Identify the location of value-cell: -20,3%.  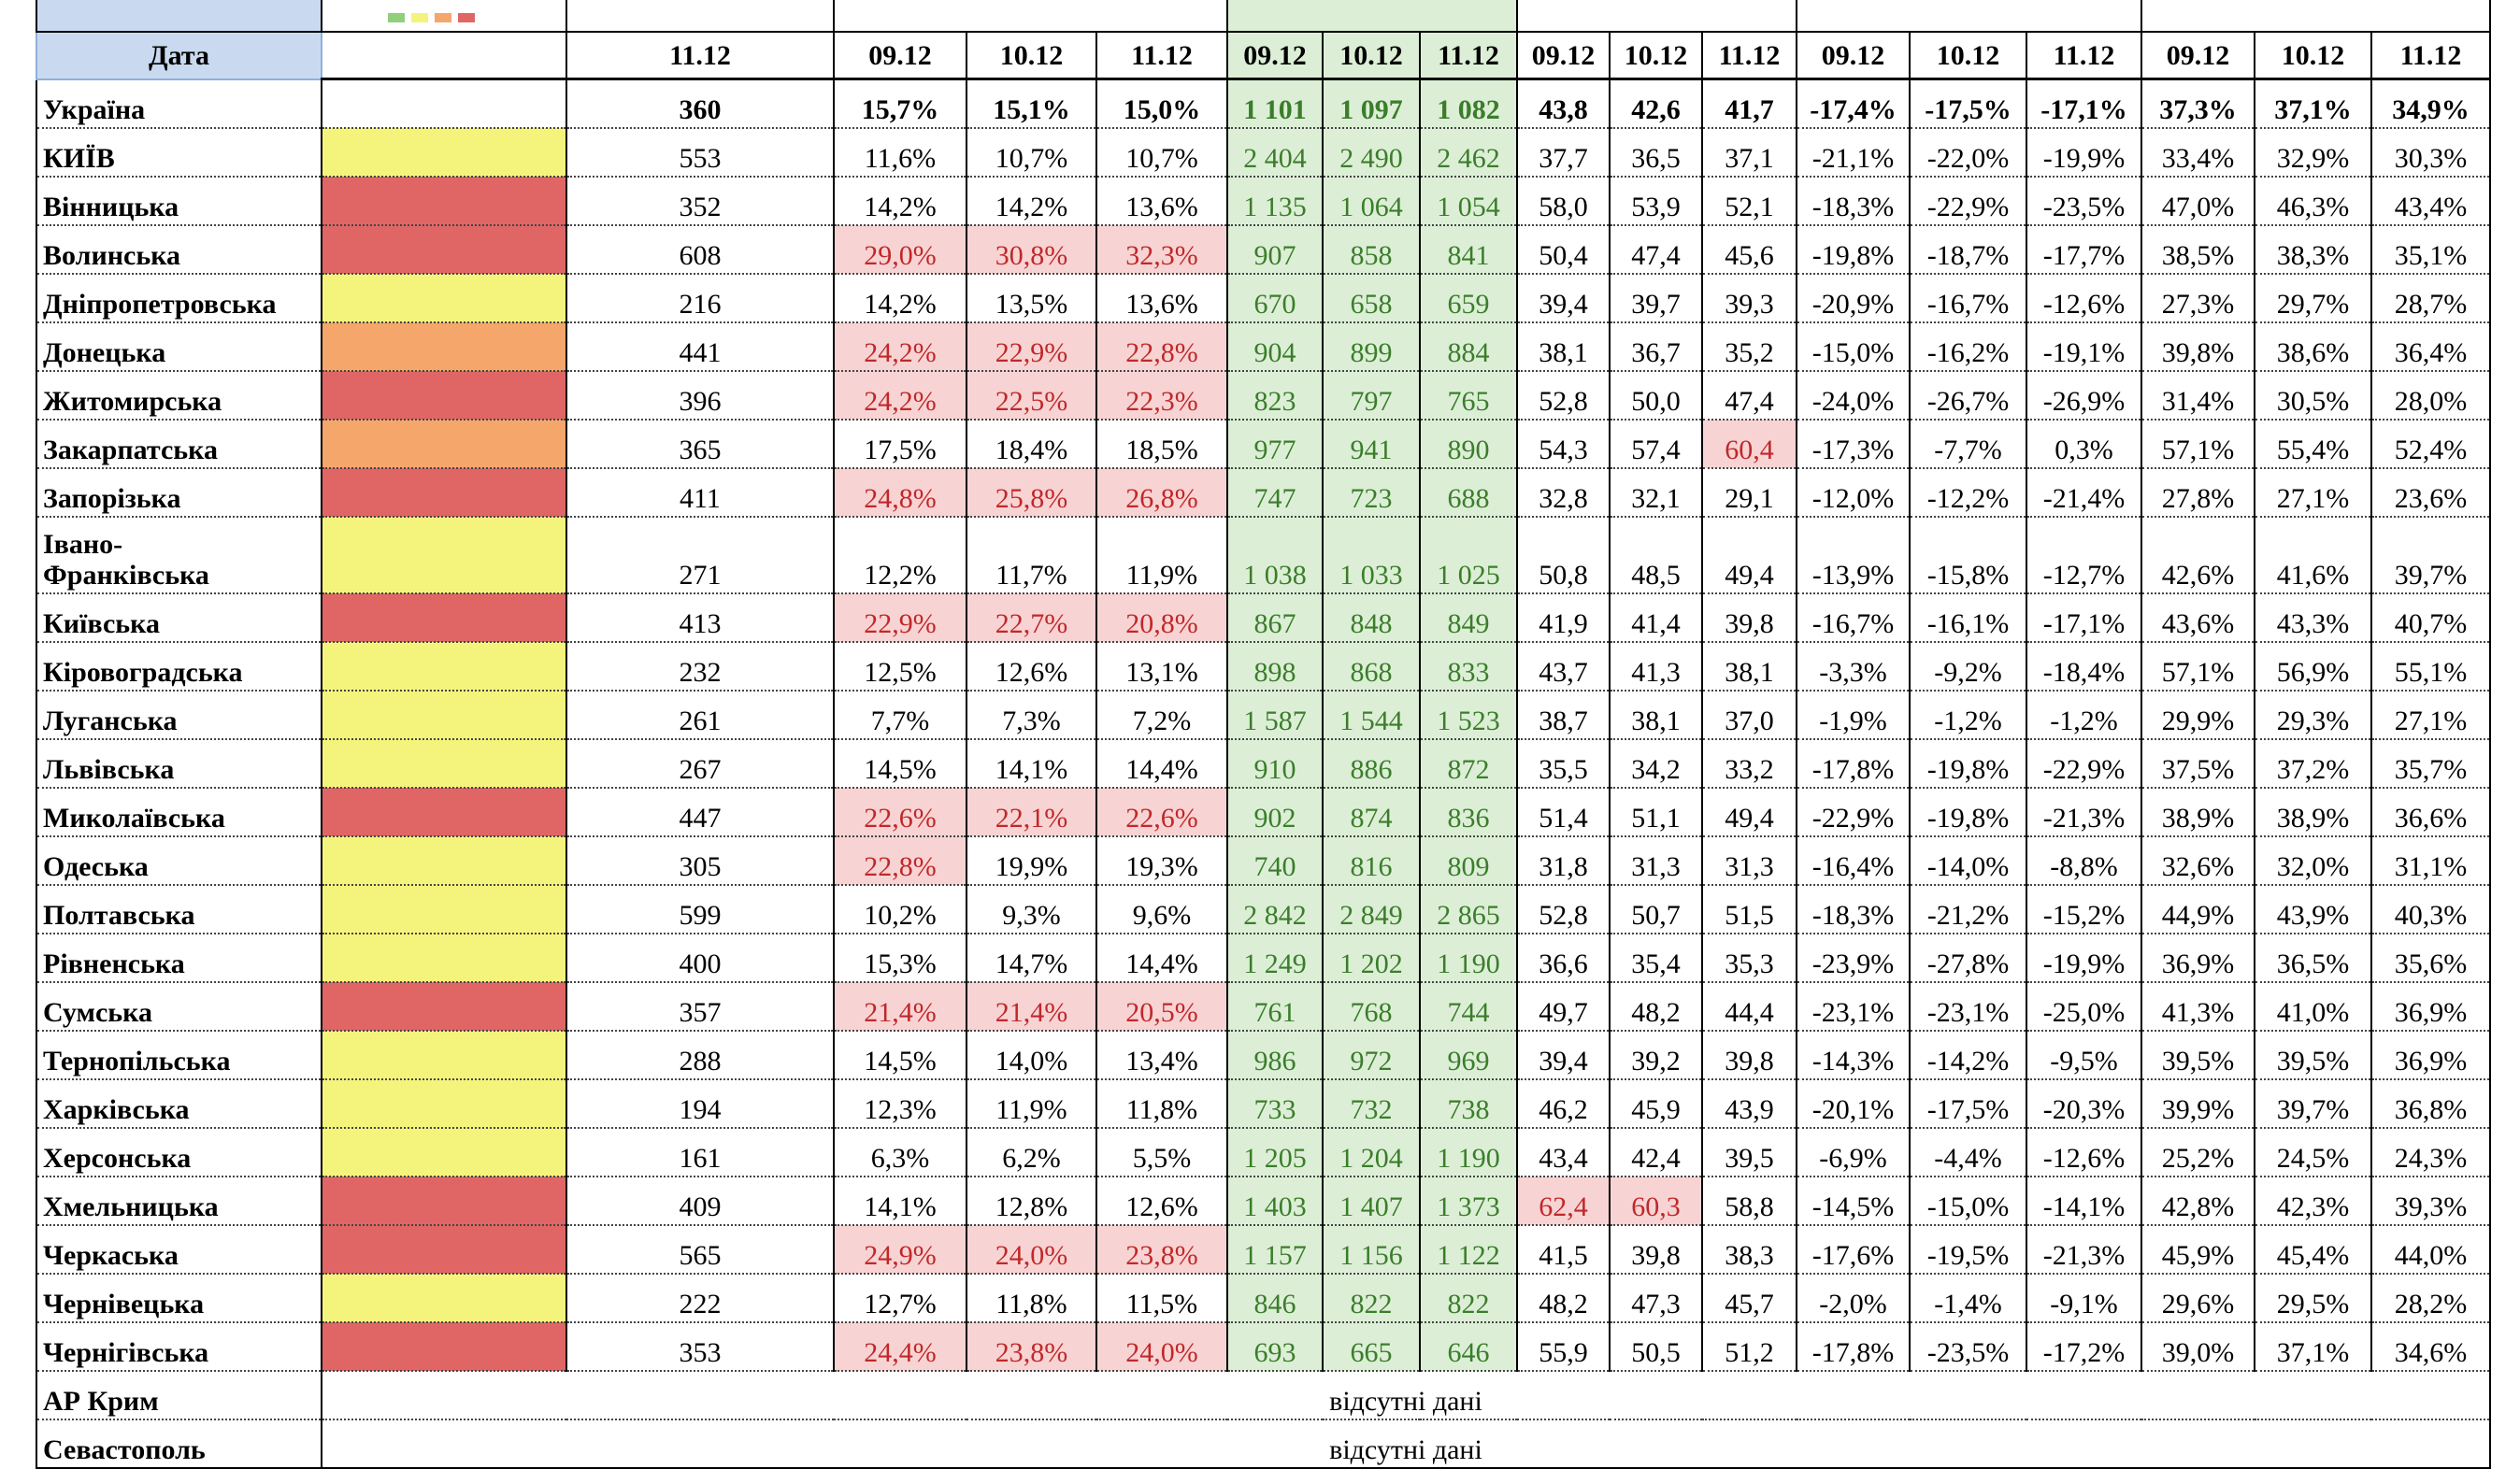
(2084, 1104).